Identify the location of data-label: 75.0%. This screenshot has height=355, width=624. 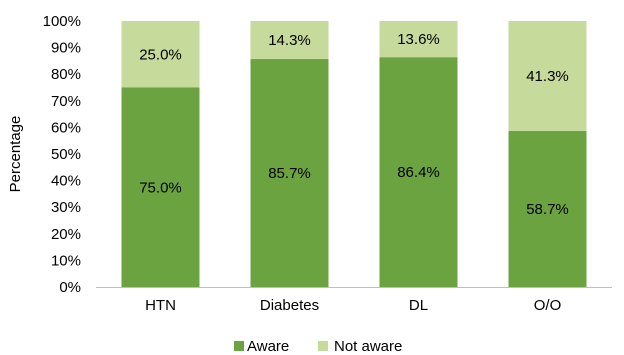
(160, 187).